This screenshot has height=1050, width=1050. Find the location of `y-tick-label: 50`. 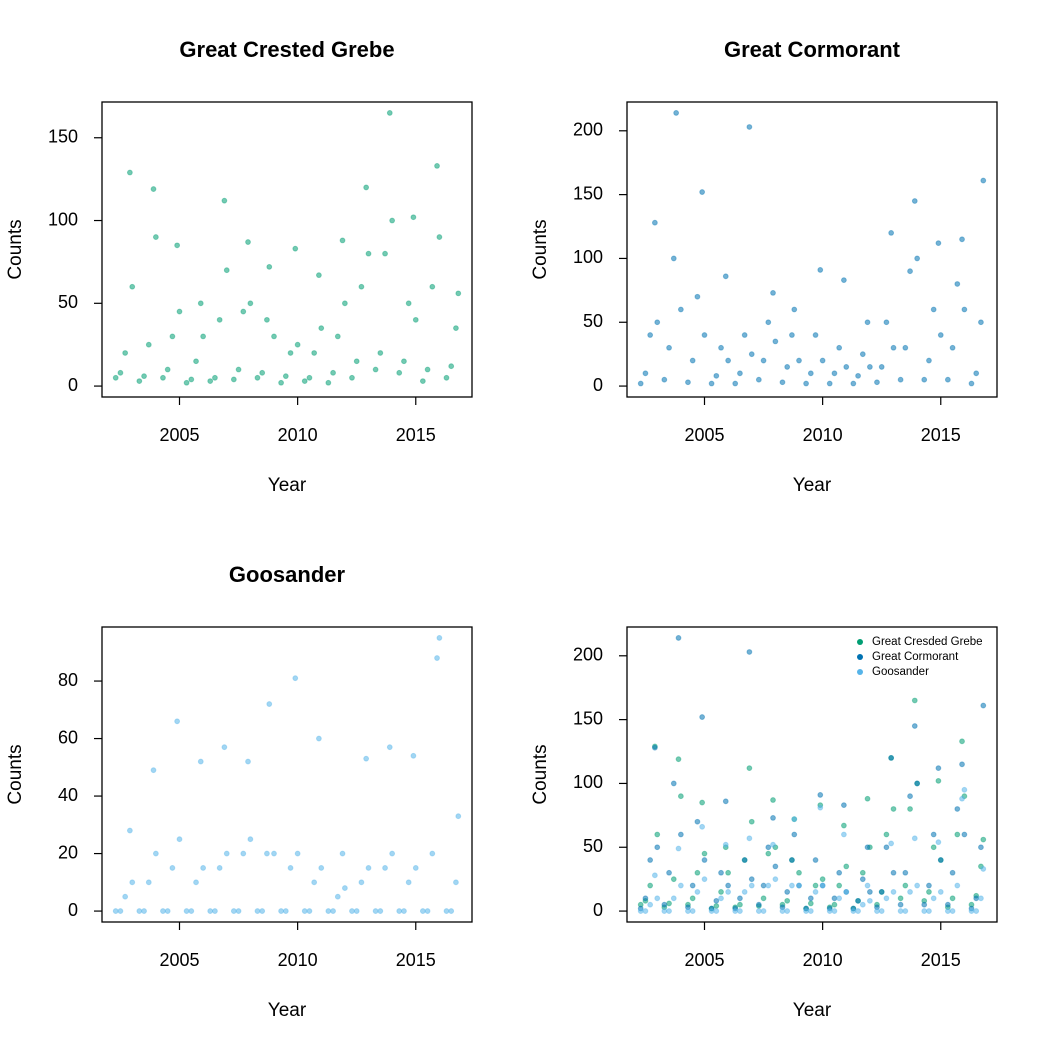

y-tick-label: 50 is located at coordinates (593, 846).